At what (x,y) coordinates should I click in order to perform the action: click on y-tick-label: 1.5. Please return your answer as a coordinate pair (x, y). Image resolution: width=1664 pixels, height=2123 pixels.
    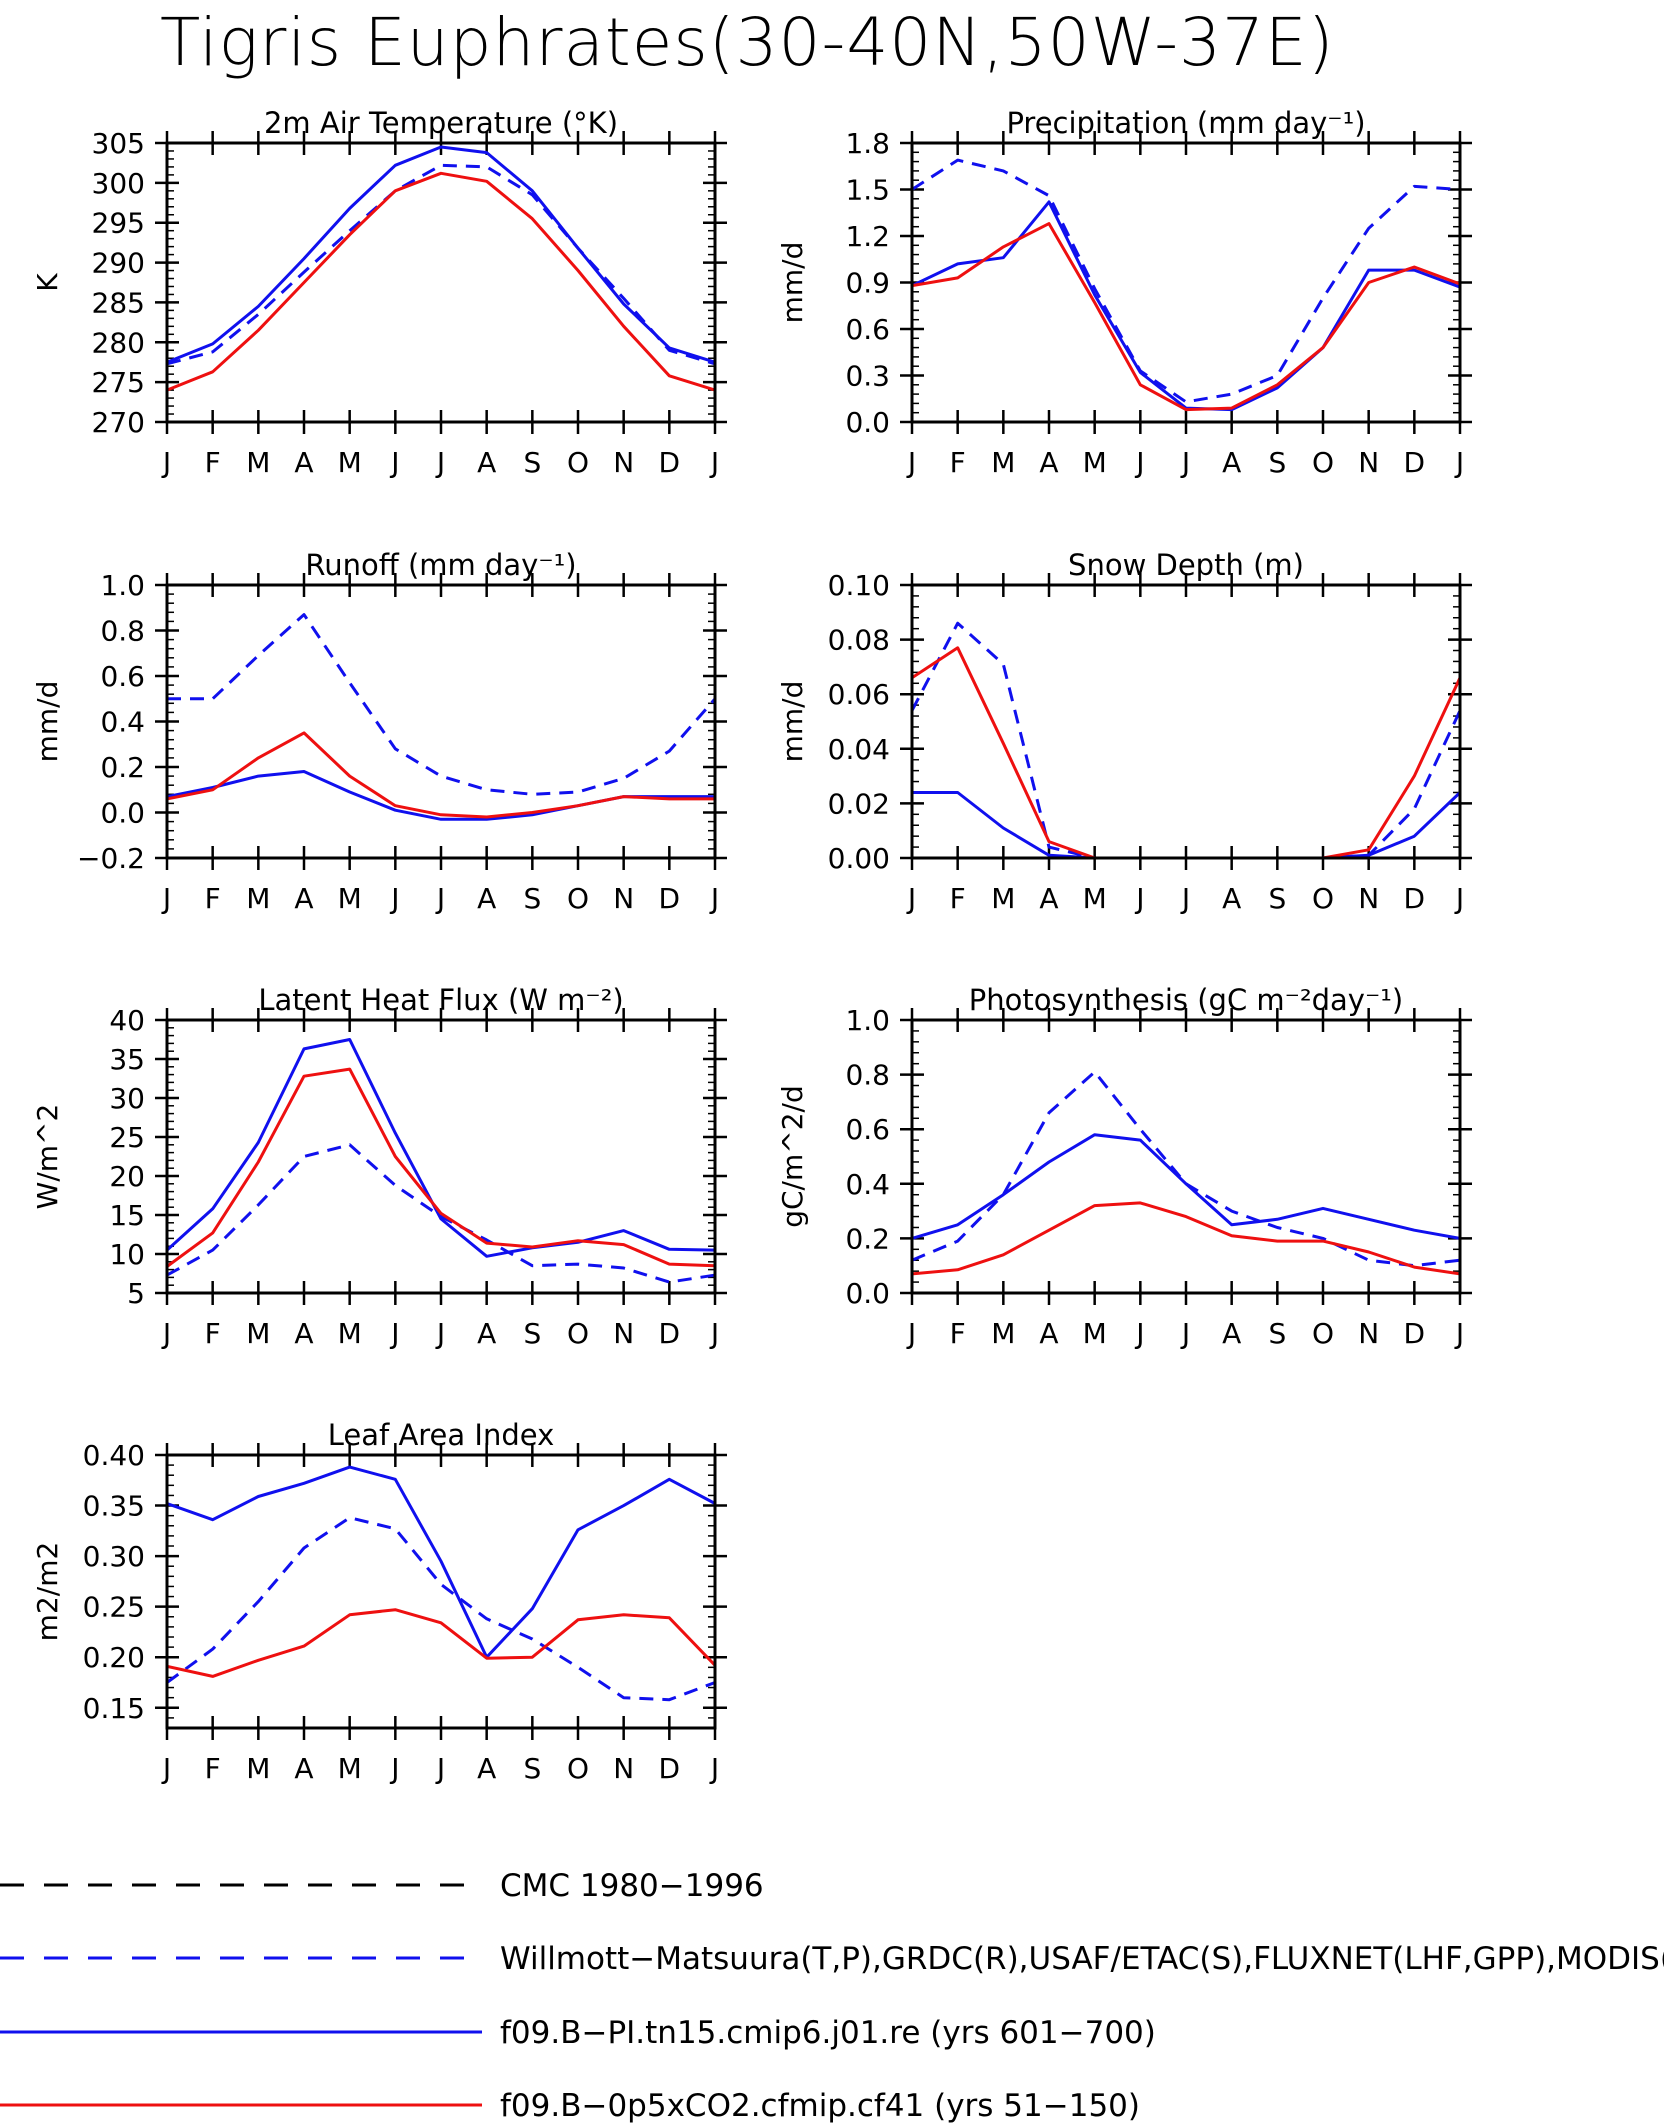
    Looking at the image, I should click on (867, 190).